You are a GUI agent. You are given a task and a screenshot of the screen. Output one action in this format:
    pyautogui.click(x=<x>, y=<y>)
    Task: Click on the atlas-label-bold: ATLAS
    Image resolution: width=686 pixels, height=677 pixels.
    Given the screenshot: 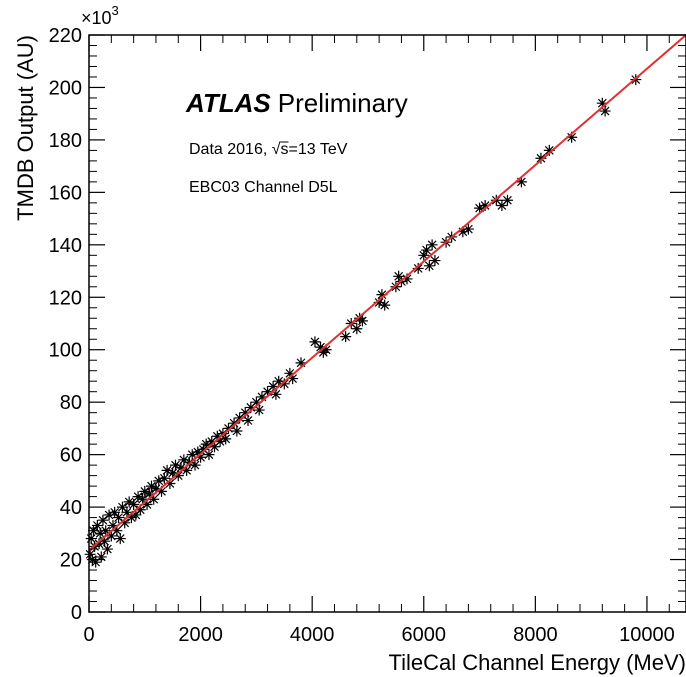 What is the action you would take?
    pyautogui.click(x=228, y=103)
    